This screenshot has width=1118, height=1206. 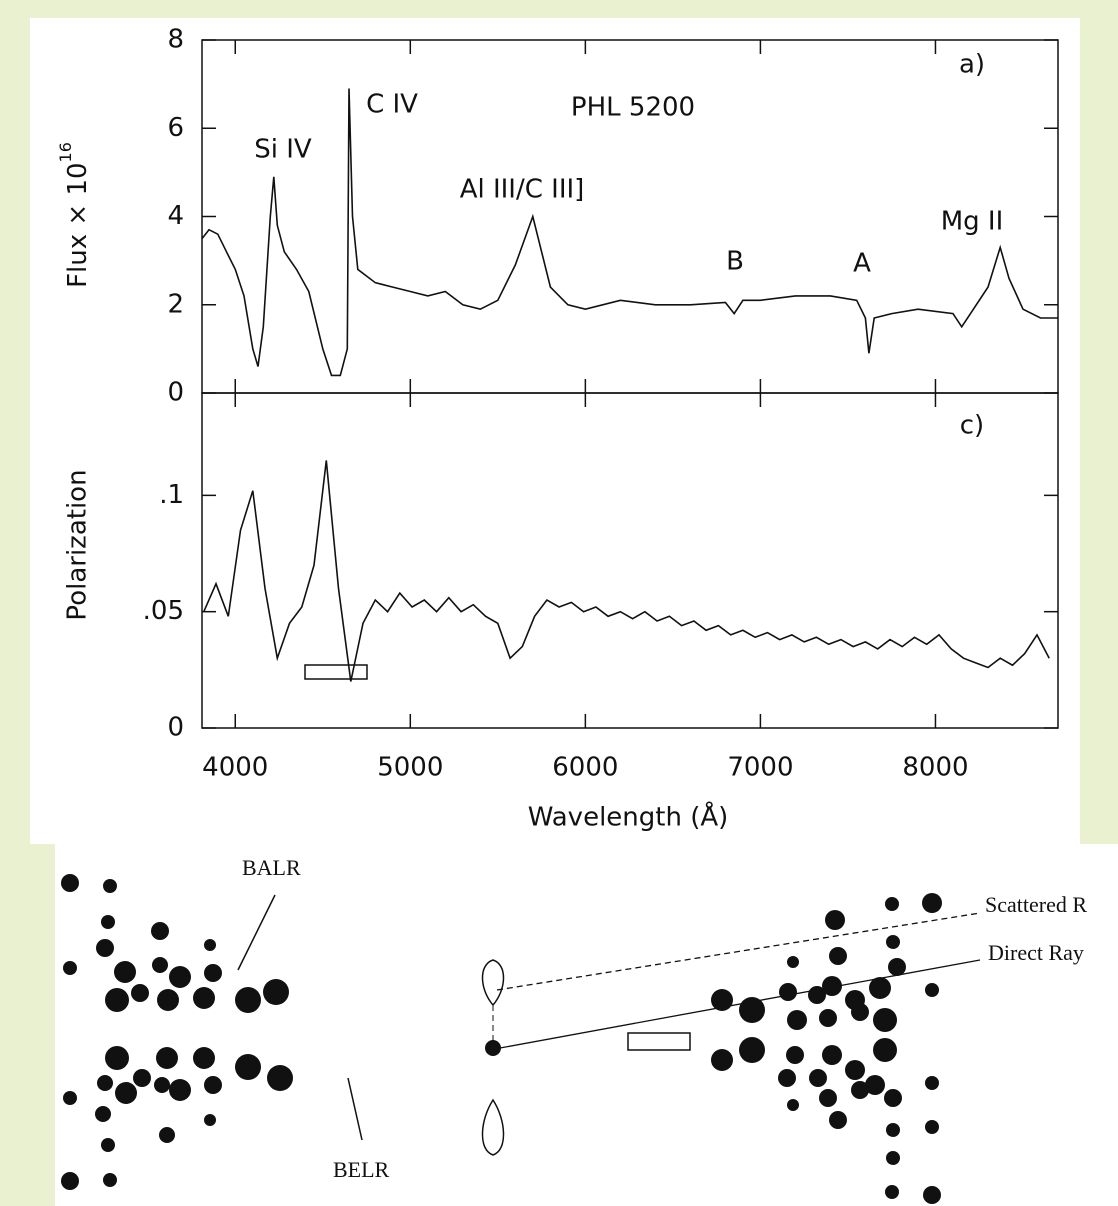 I want to click on x-tick-label: 7000, so click(x=760, y=768).